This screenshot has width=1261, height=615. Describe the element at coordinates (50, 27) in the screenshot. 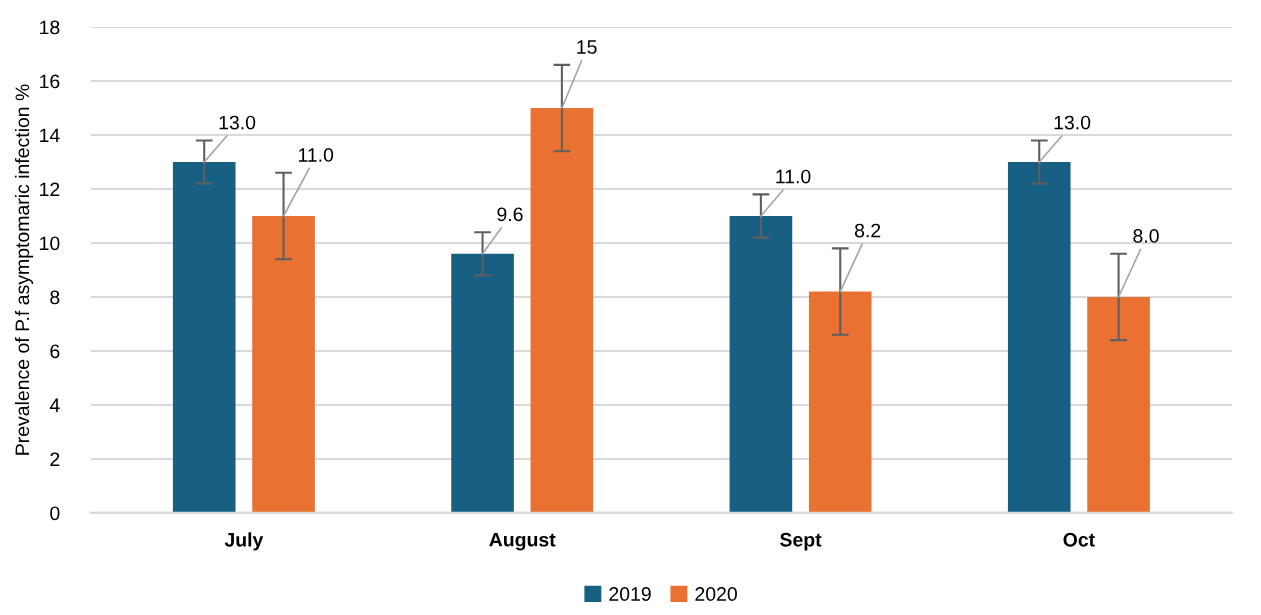

I see `y-tick-label: 18` at that location.